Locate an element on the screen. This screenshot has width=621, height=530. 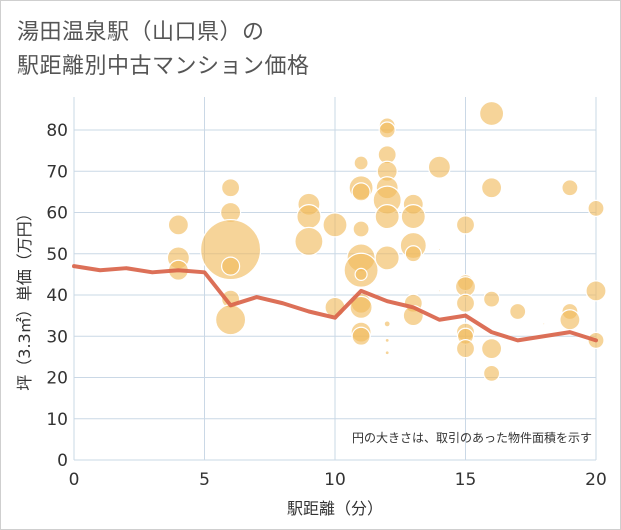
y-tick-label: 40 is located at coordinates (57, 296).